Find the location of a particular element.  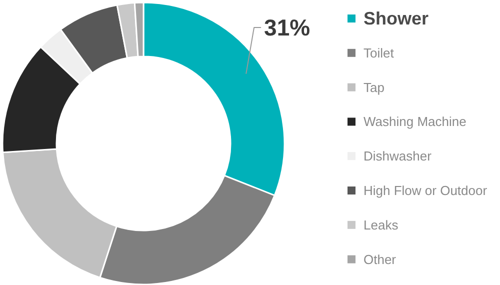

legend-label: Shower is located at coordinates (396, 18).